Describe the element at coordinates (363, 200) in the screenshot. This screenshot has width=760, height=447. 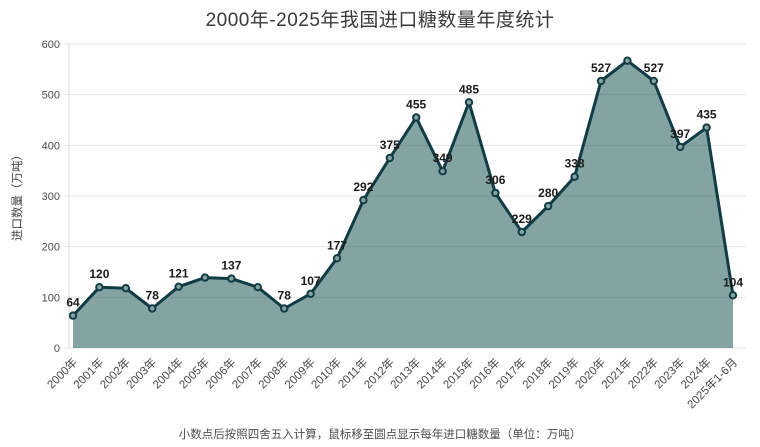
I see `data-point-2011年` at that location.